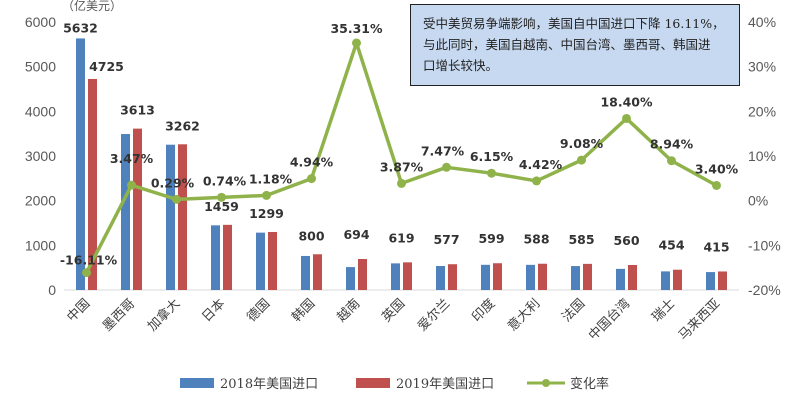 This screenshot has height=413, width=800. I want to click on bar-data-label: 588, so click(536, 239).